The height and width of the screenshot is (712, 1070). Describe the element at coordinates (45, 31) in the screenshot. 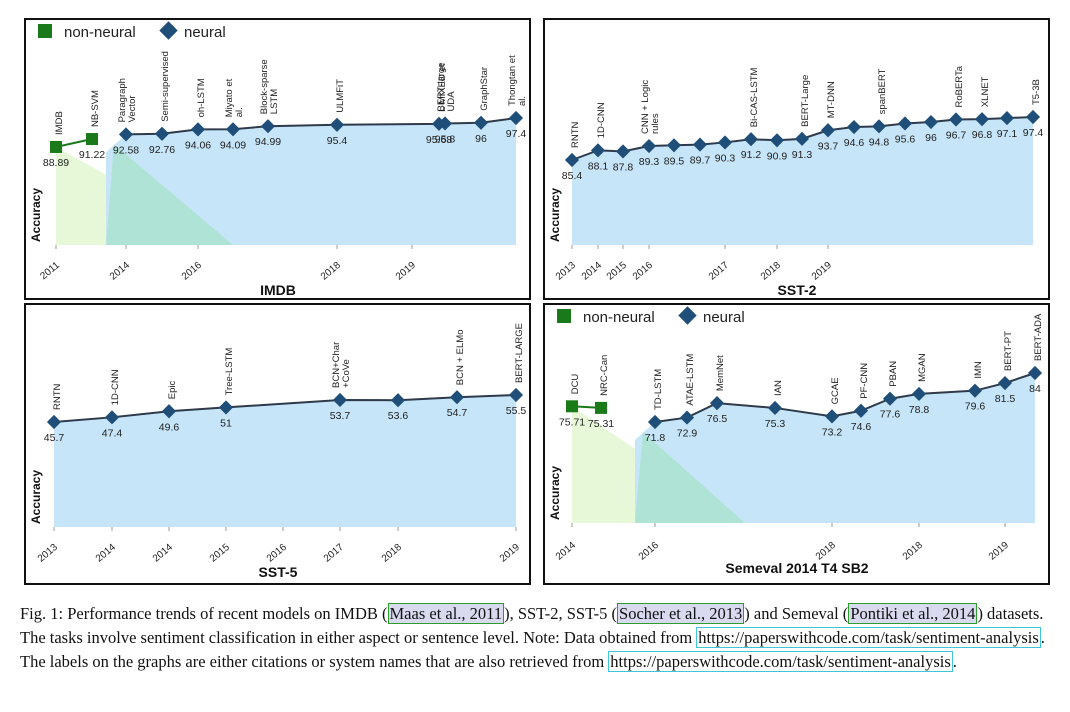

I see `legend-nonneural-marker` at that location.